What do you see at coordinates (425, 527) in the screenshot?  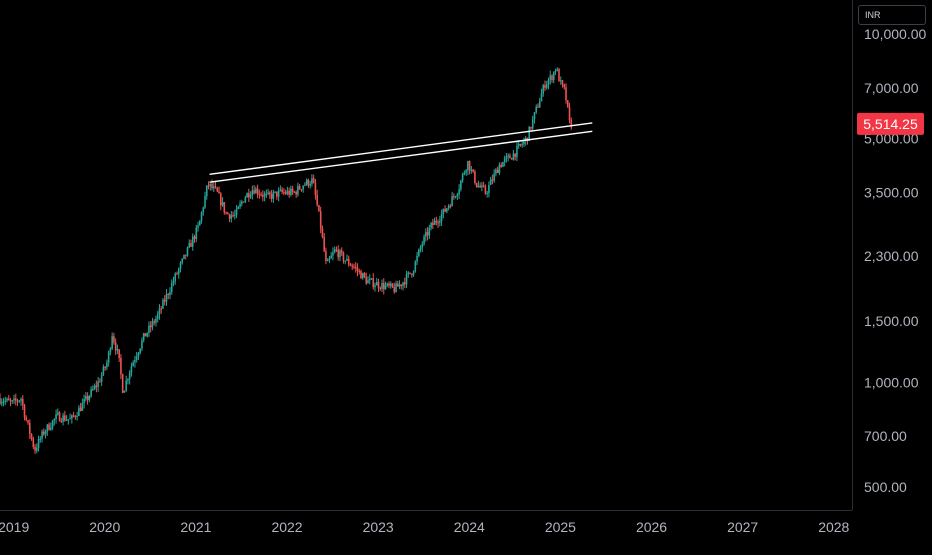 I see `time-axis-ticks: 2019 2020 2021 2022 2023 2024 2025 2026 2027 2028` at bounding box center [425, 527].